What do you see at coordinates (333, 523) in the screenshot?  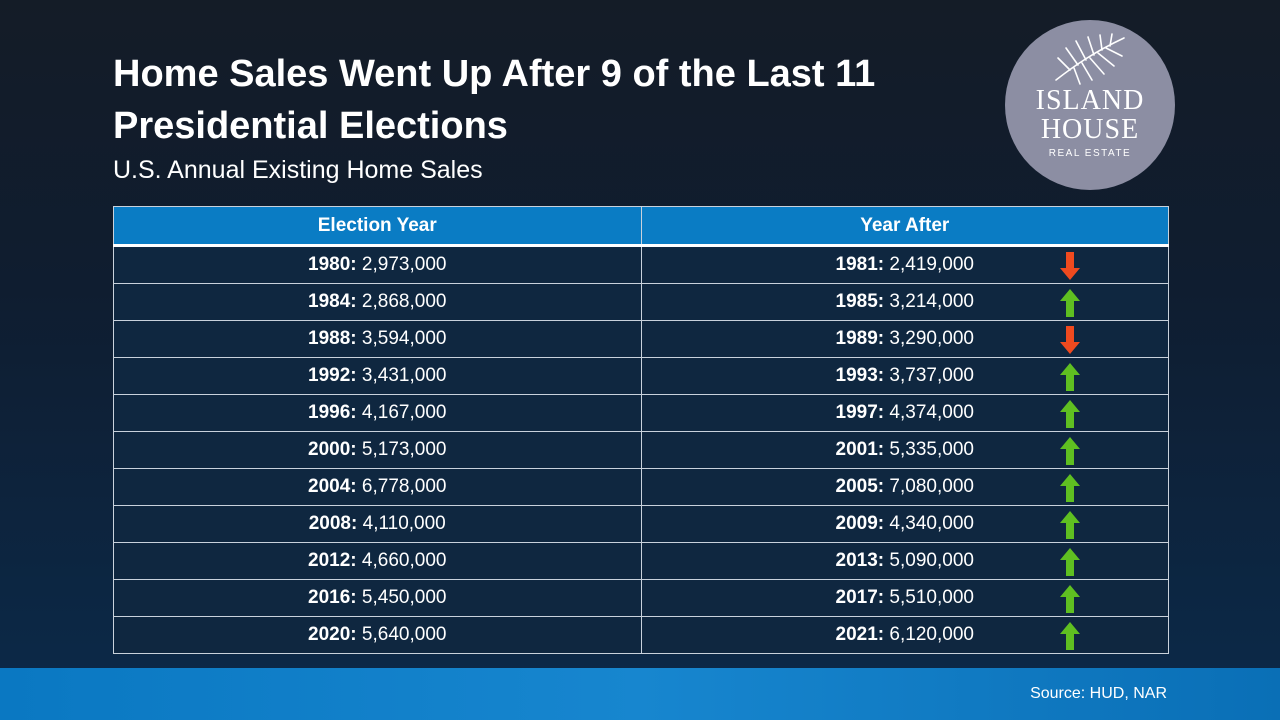 I see `election-year-label: 2008:` at bounding box center [333, 523].